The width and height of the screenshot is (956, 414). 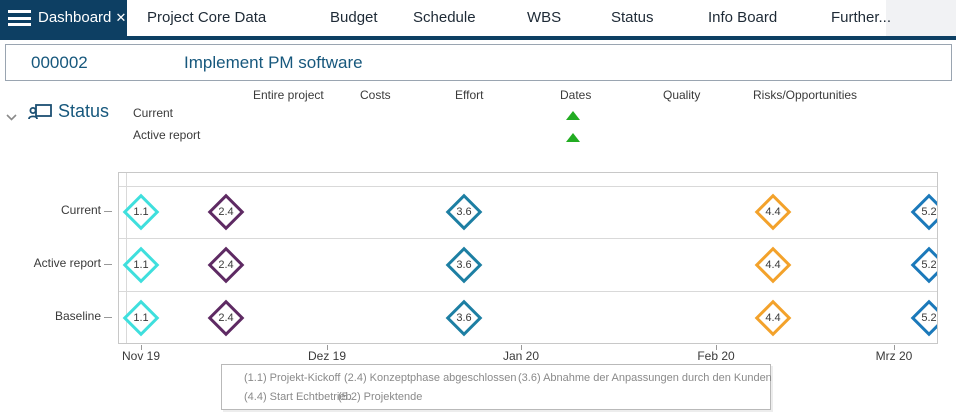 What do you see at coordinates (716, 356) in the screenshot?
I see `x-axis-label: Feb 20` at bounding box center [716, 356].